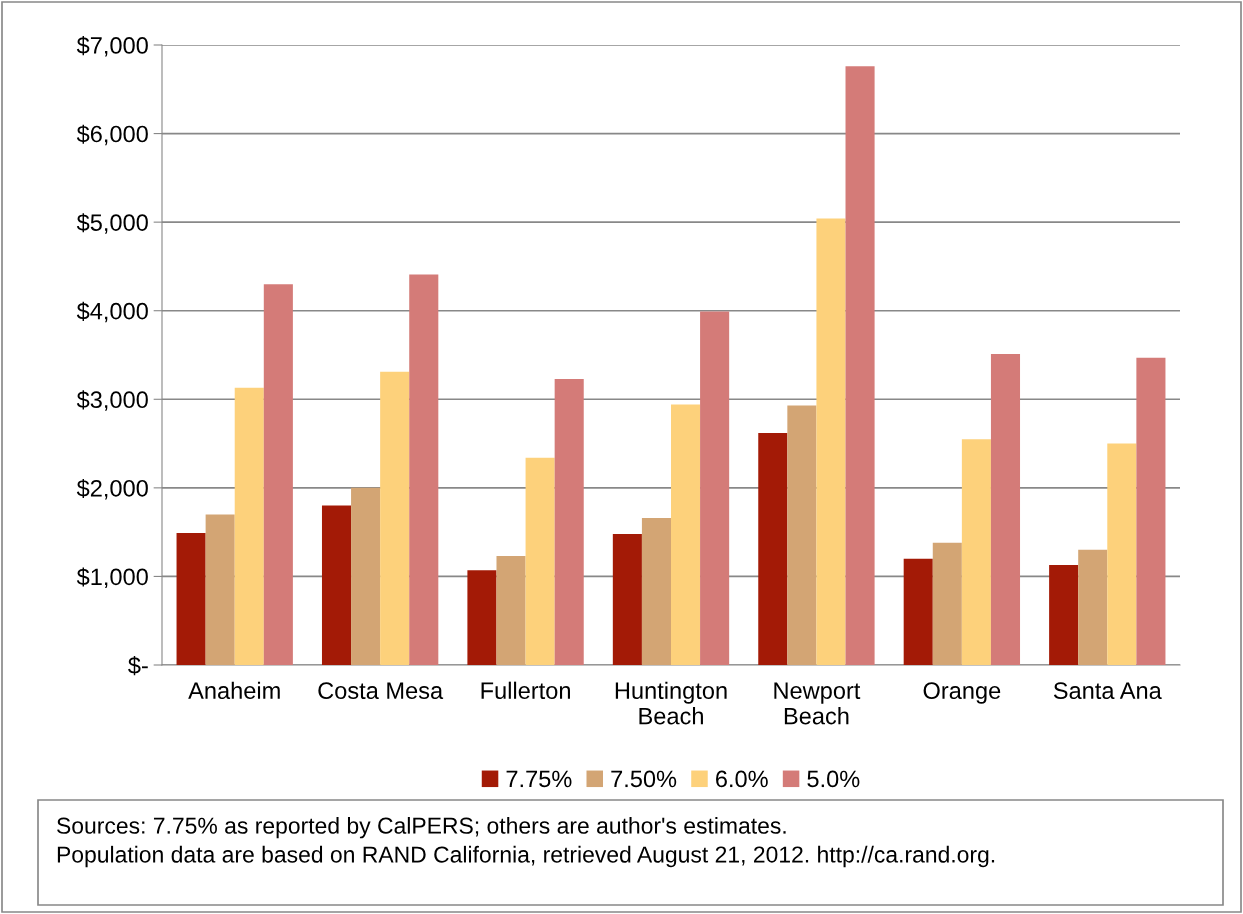 Image resolution: width=1243 pixels, height=914 pixels. Describe the element at coordinates (112, 46) in the screenshot. I see `y-tick-label: $7,000` at that location.